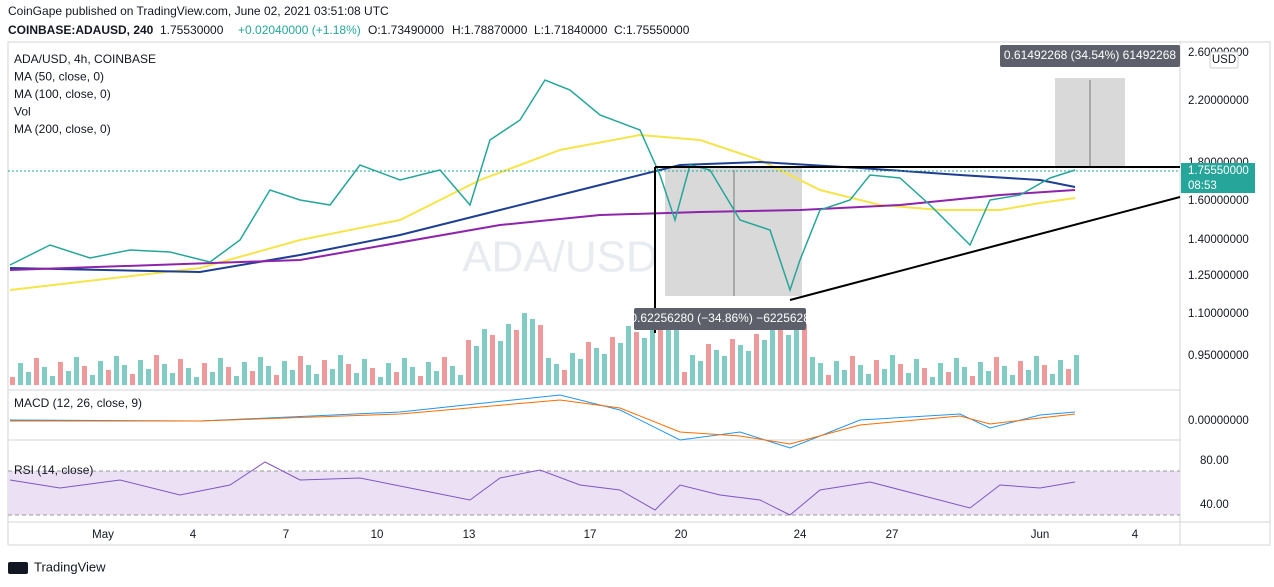 This screenshot has height=587, width=1274. What do you see at coordinates (571, 30) in the screenshot?
I see `low: L:1.71840000` at bounding box center [571, 30].